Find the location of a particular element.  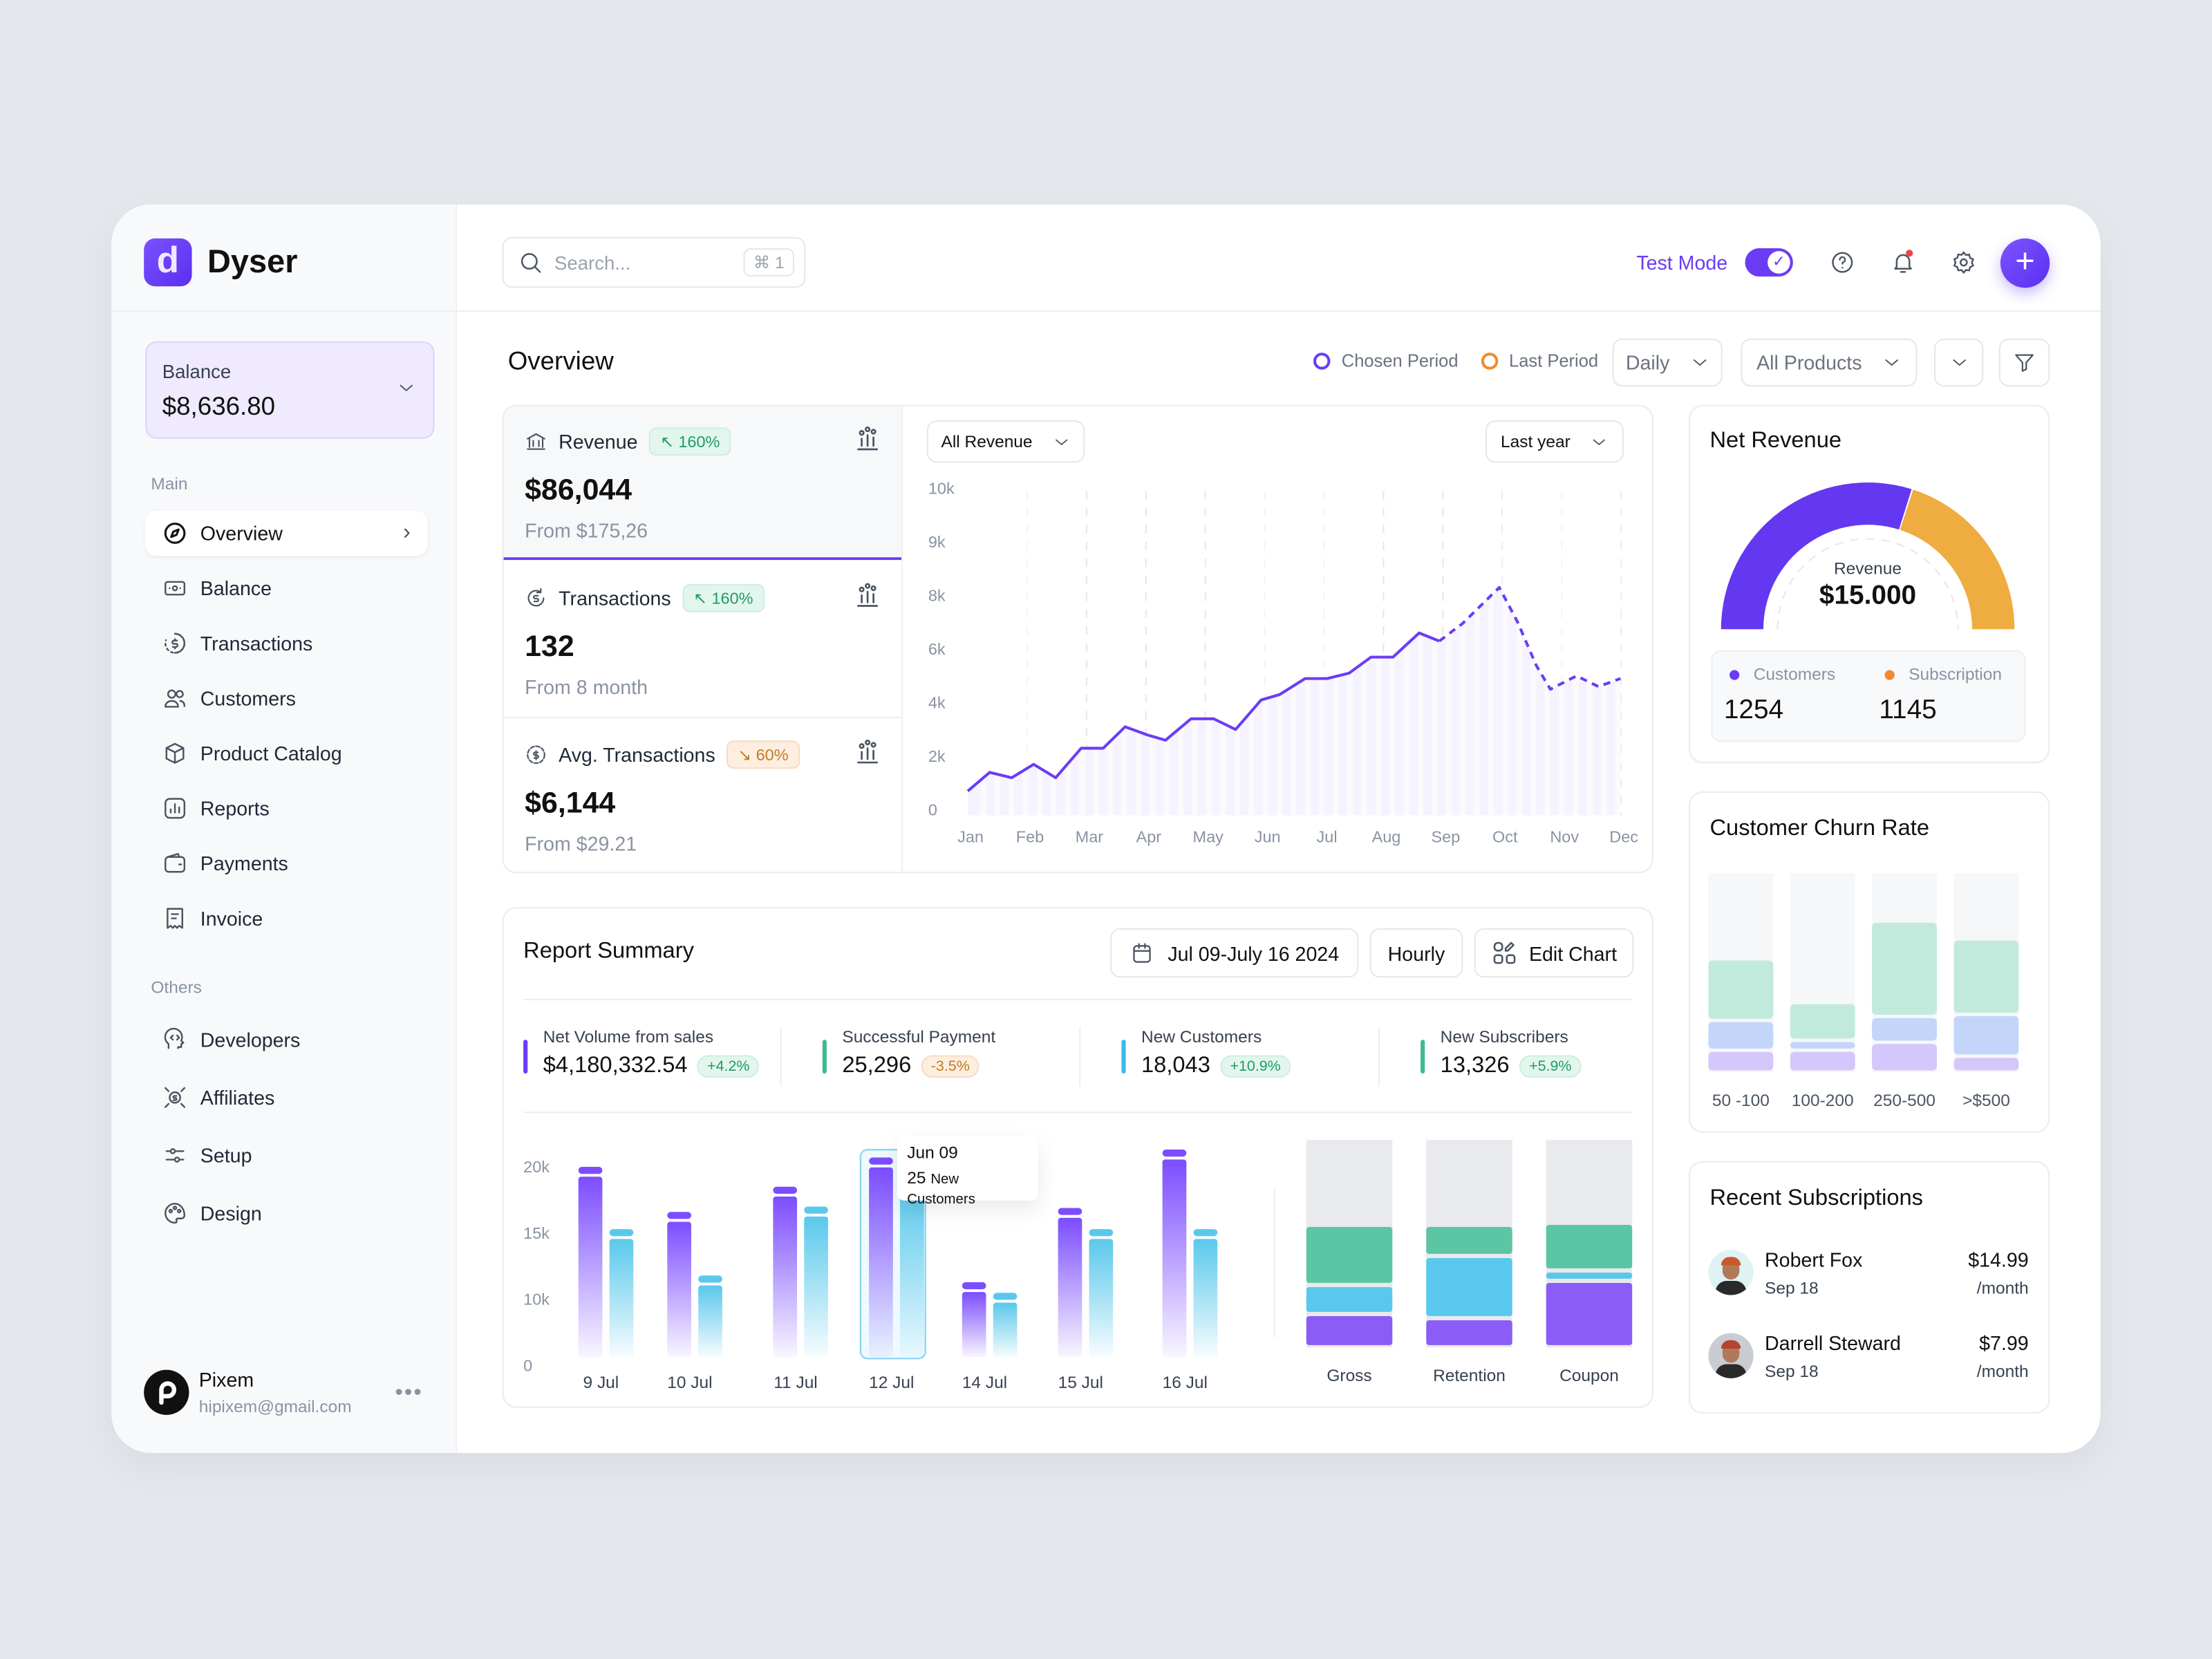

sidebar-item-label: Setup is located at coordinates (226, 1155).